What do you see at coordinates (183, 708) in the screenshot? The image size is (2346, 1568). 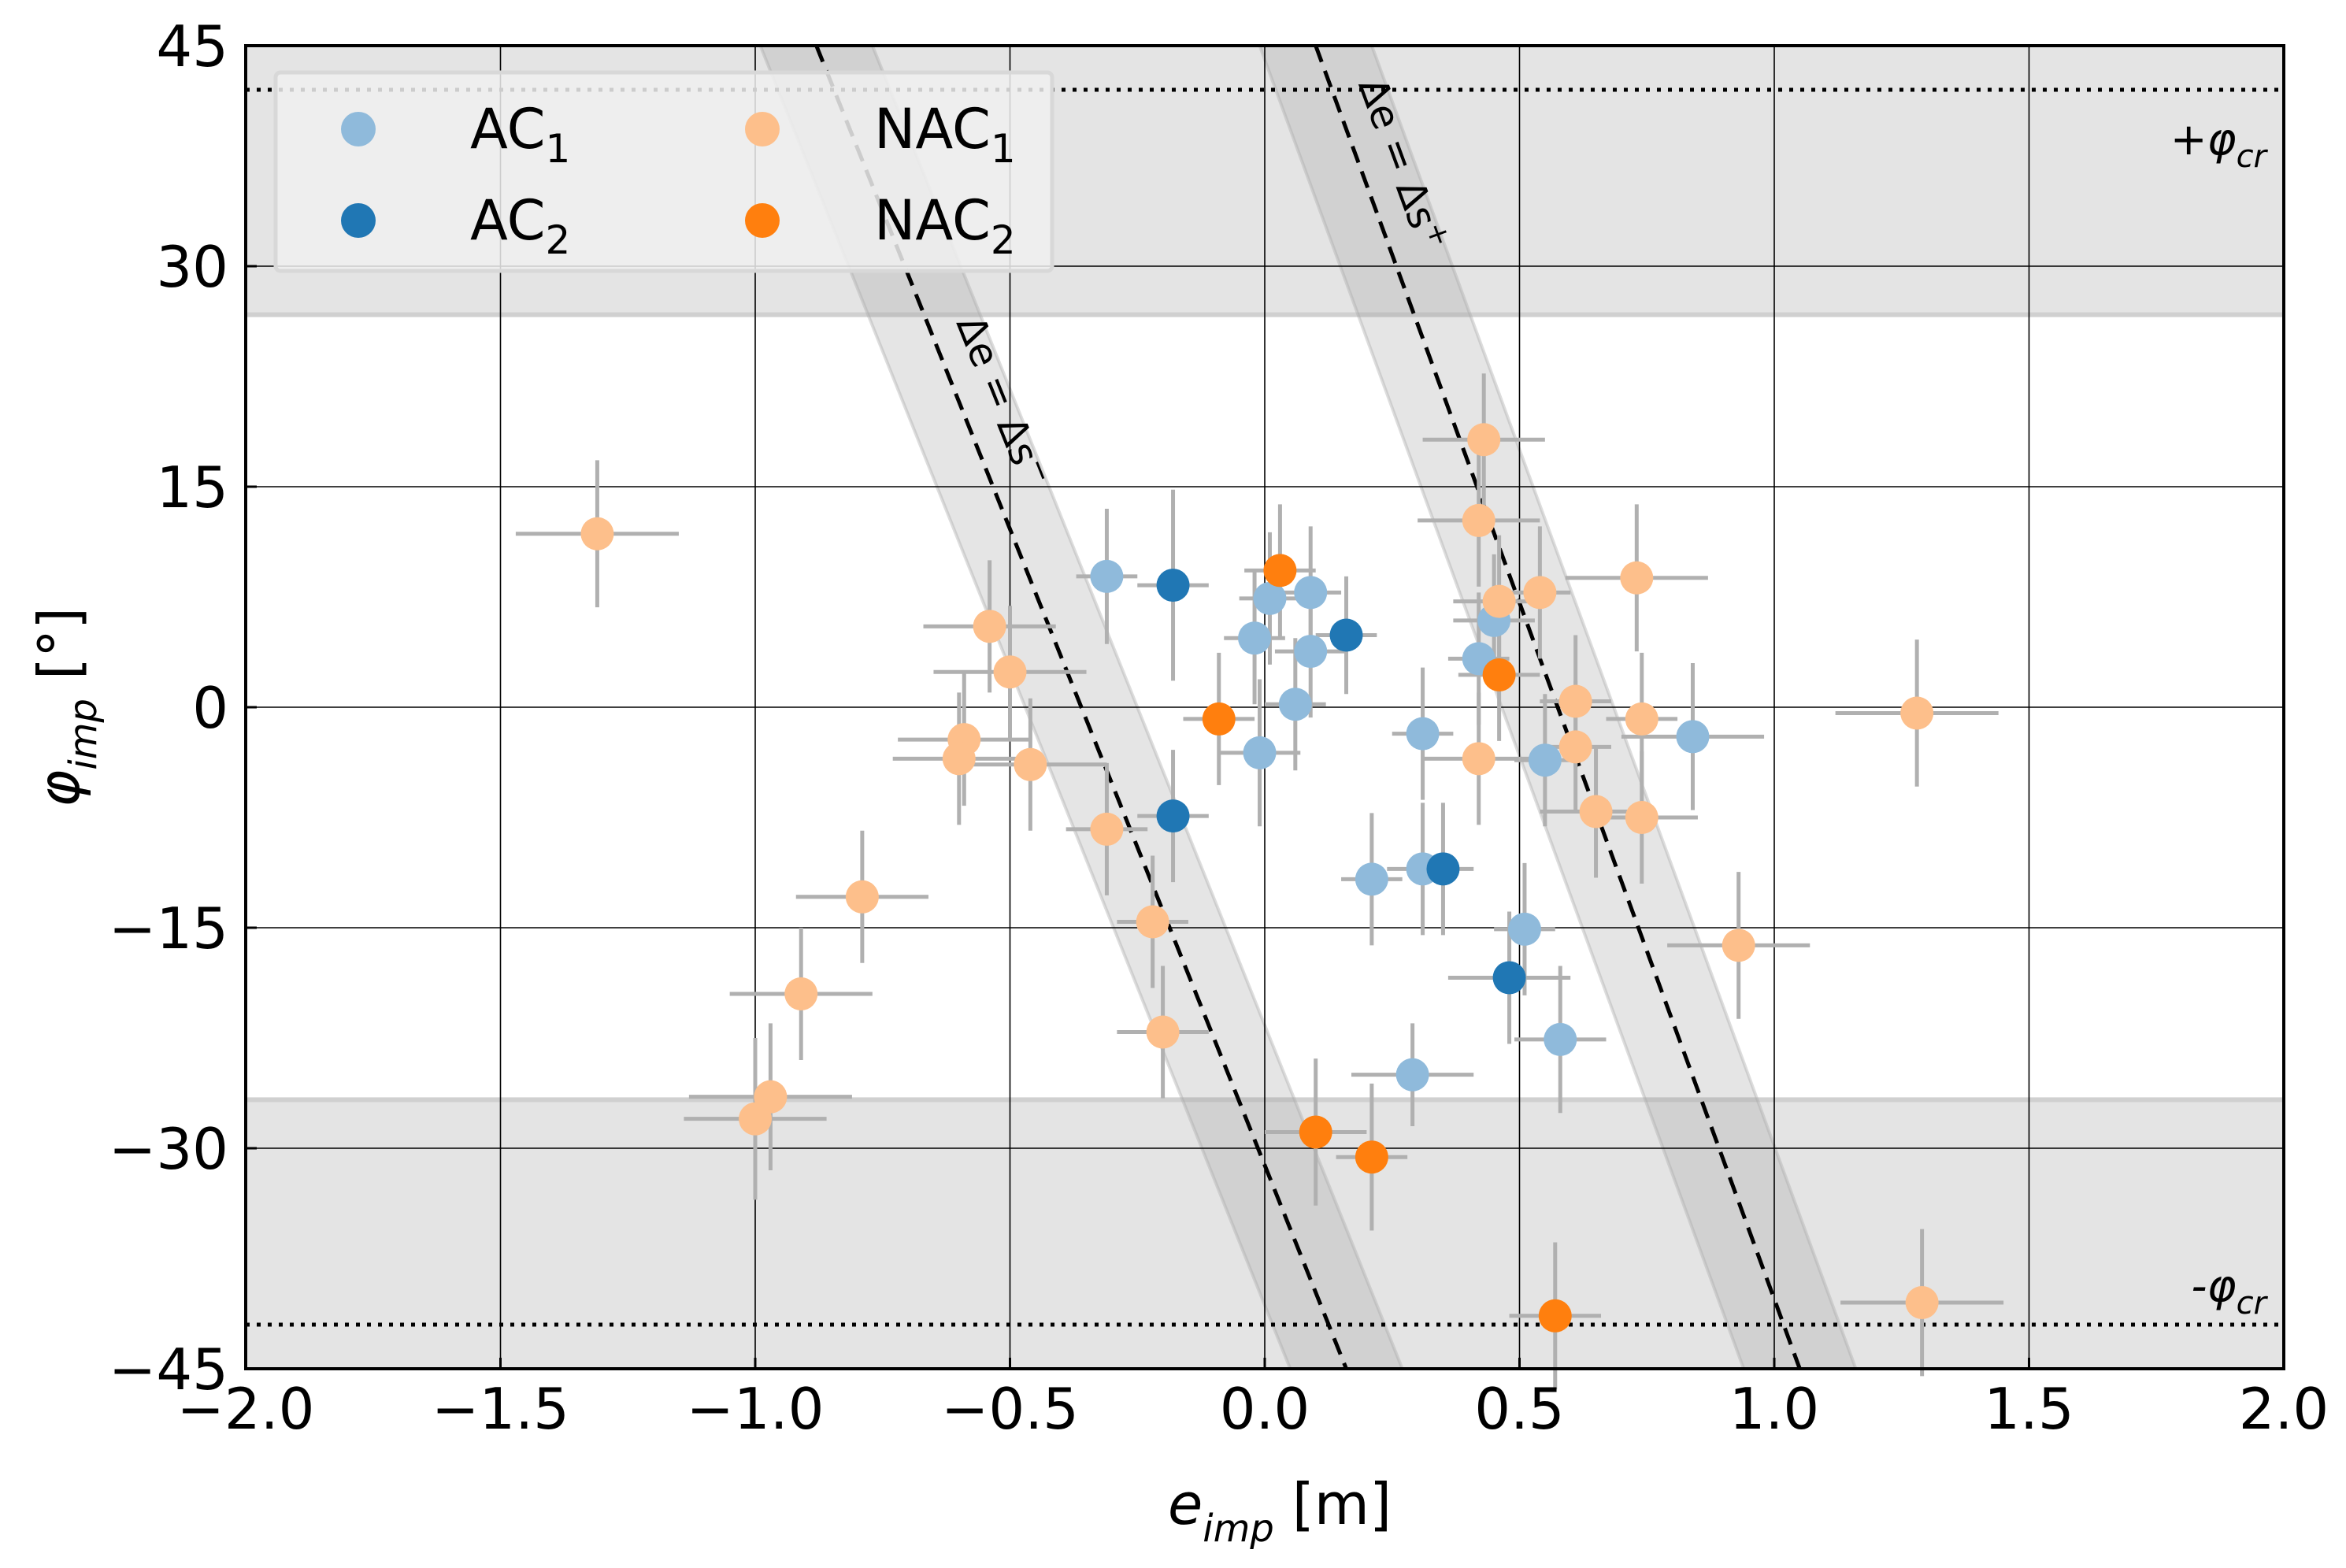 I see `y-axis-ticks: −45 −30 −15 0 15 30 45` at bounding box center [183, 708].